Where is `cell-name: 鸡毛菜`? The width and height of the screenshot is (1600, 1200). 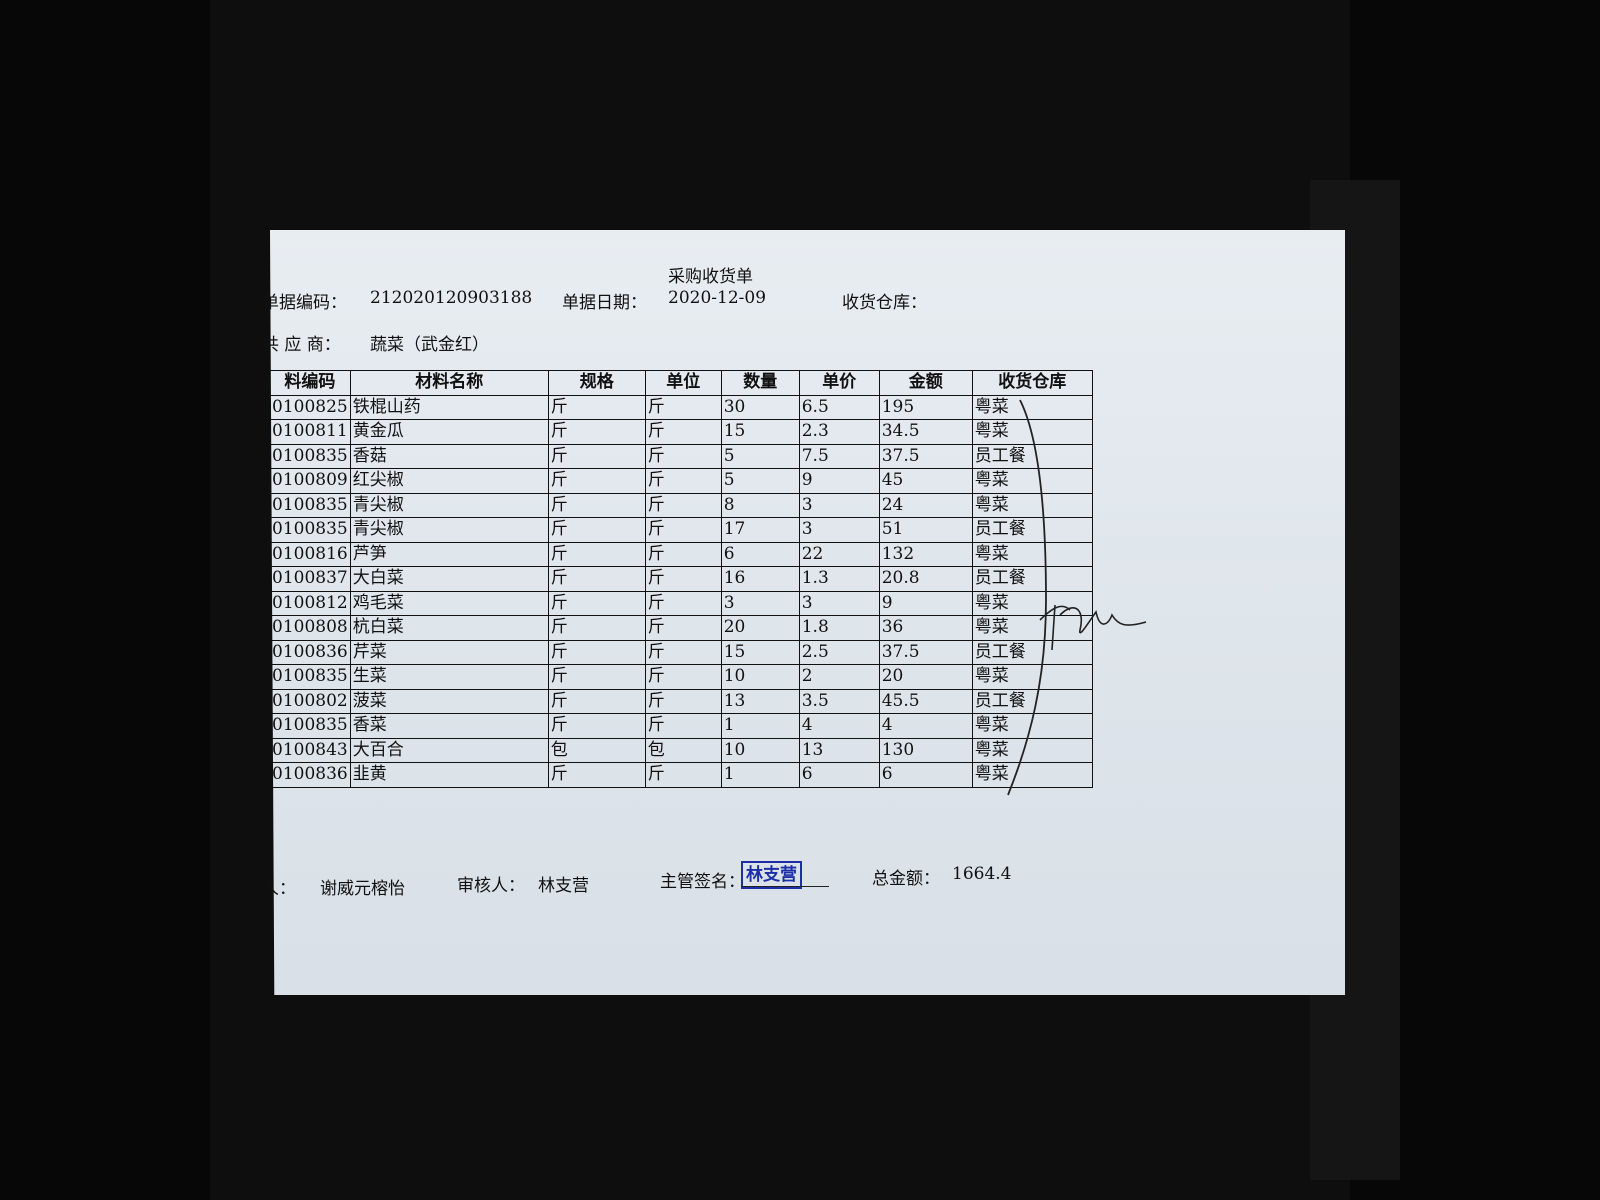
cell-name: 鸡毛菜 is located at coordinates (449, 603).